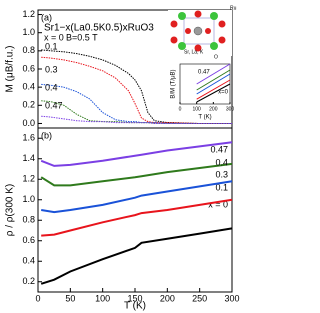 This screenshot has width=320, height=313. What do you see at coordinates (198, 31) in the screenshot?
I see `crystal-structure` at bounding box center [198, 31].